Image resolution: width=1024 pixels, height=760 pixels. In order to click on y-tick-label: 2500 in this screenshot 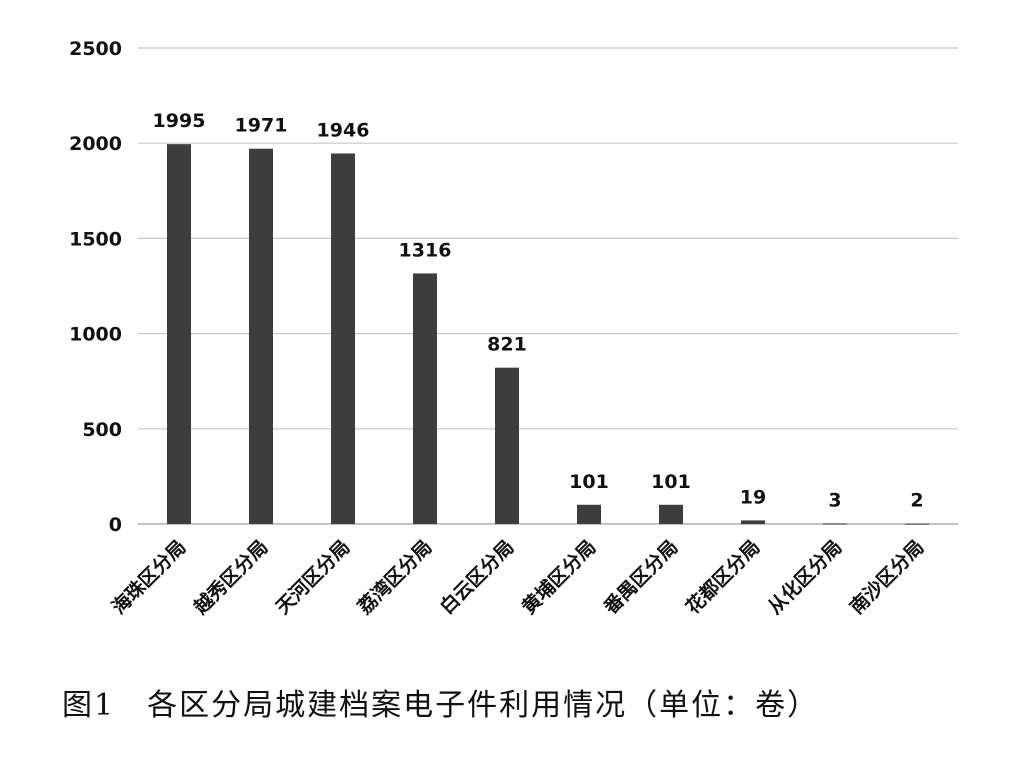, I will do `click(95, 49)`.